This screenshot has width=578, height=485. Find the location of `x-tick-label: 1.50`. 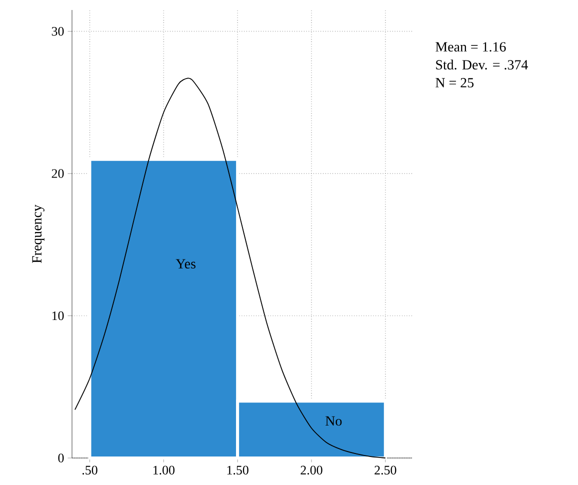

x-tick-label: 1.50 is located at coordinates (237, 470).